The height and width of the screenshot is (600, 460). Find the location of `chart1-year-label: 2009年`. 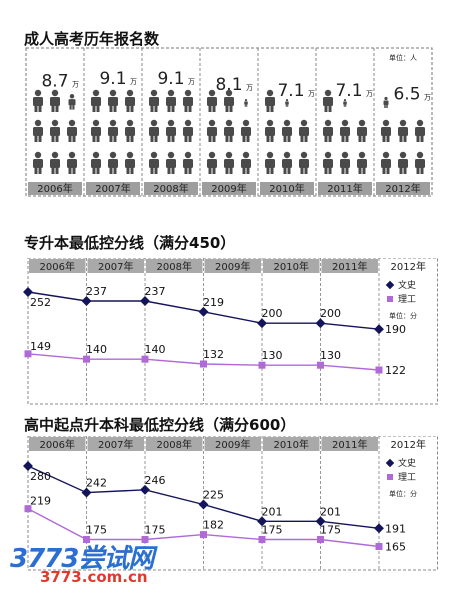

chart1-year-label: 2009年 is located at coordinates (228, 188).